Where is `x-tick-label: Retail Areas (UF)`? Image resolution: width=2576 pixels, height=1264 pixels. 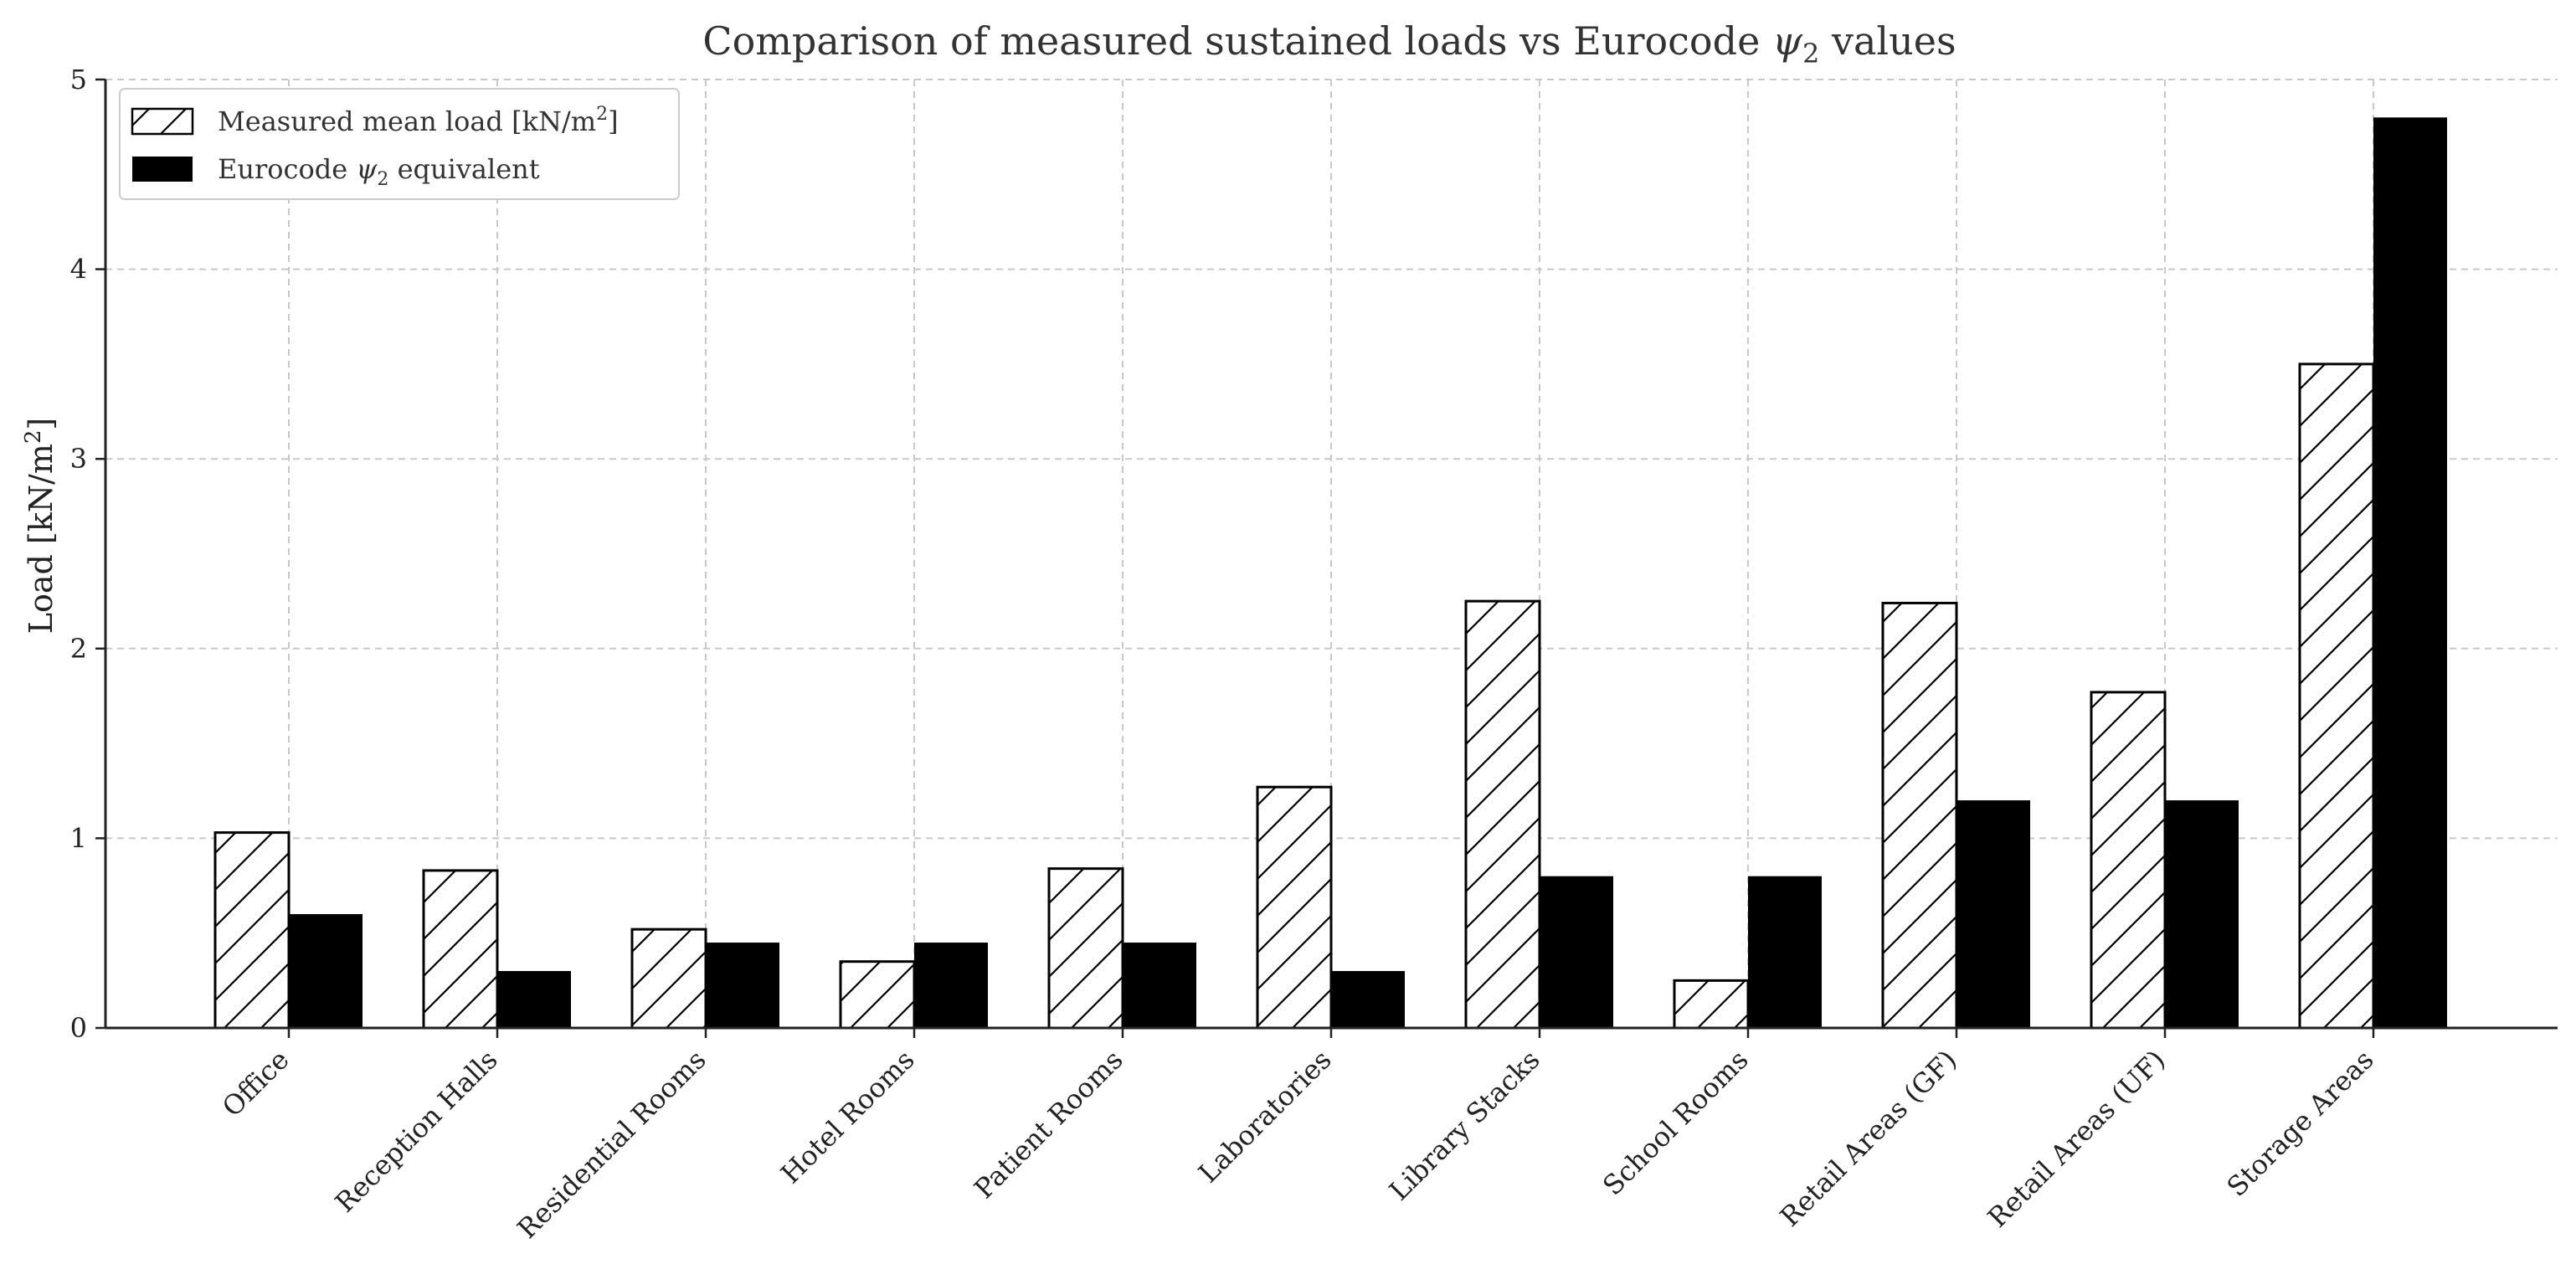 x-tick-label: Retail Areas (UF) is located at coordinates (2077, 1139).